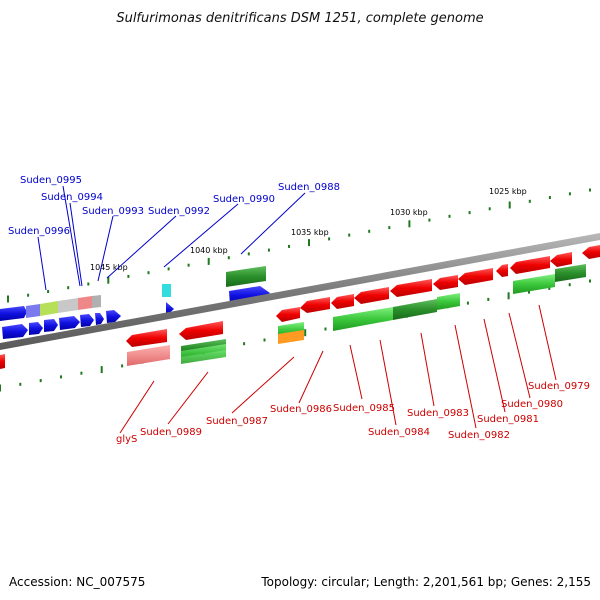  What do you see at coordinates (77, 582) in the screenshot?
I see `accession-text: Accession: NC_007575` at bounding box center [77, 582].